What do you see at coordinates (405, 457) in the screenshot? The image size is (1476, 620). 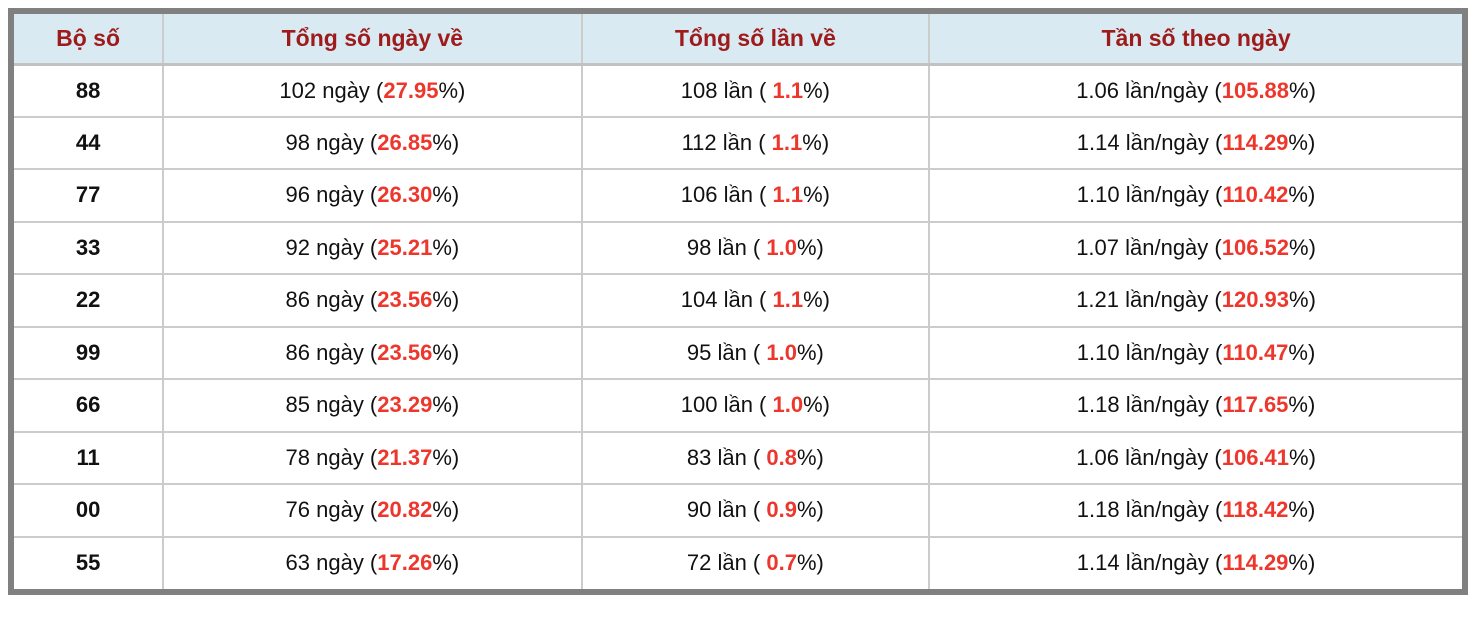 I see `days-percent: 21.37` at bounding box center [405, 457].